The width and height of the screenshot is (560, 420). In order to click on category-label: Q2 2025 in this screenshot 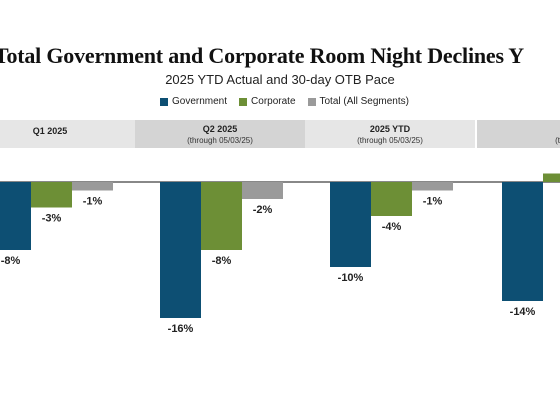, I will do `click(220, 129)`.